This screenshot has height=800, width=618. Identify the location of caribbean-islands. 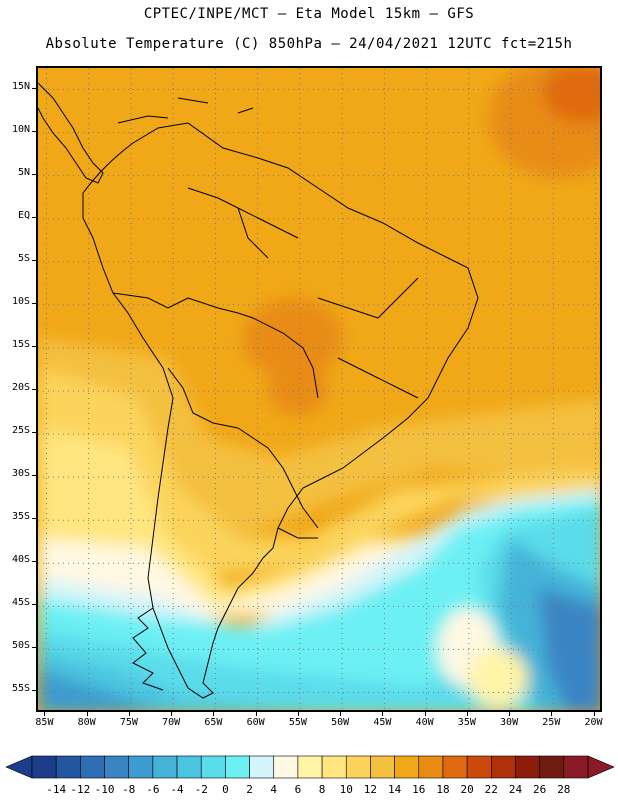
(185, 110).